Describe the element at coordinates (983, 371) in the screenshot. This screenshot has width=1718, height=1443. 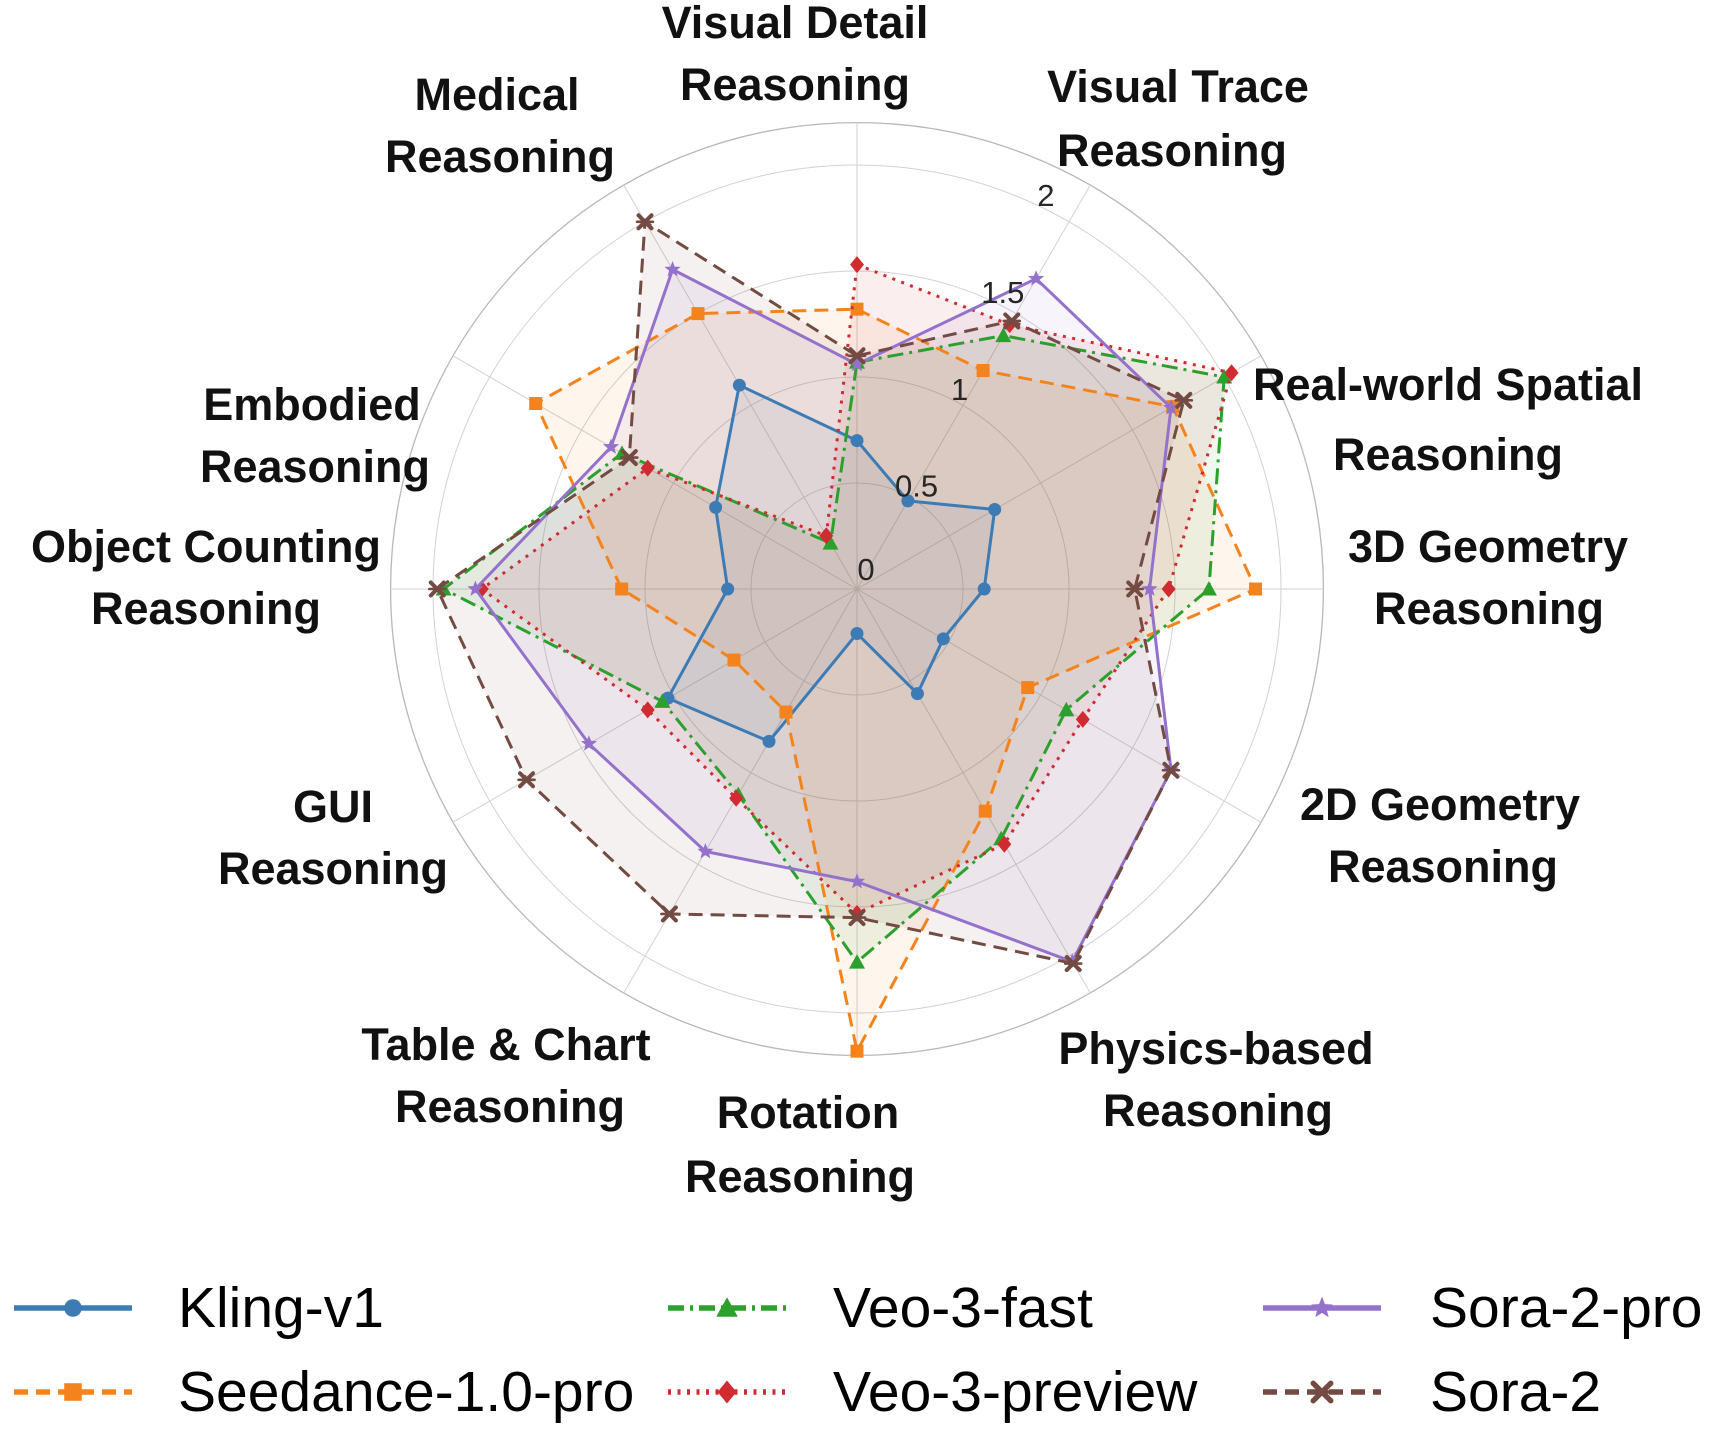
I see `marker-Seedance-1.0-pro-visual-trace` at that location.